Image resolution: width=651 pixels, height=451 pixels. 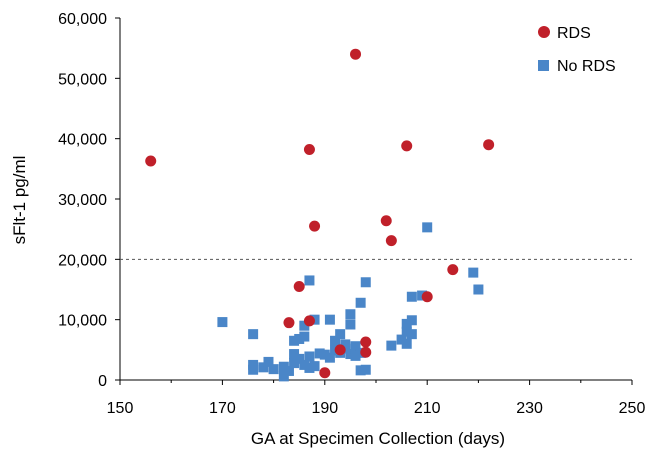 I want to click on legend-rds-label: RDS, so click(x=574, y=33).